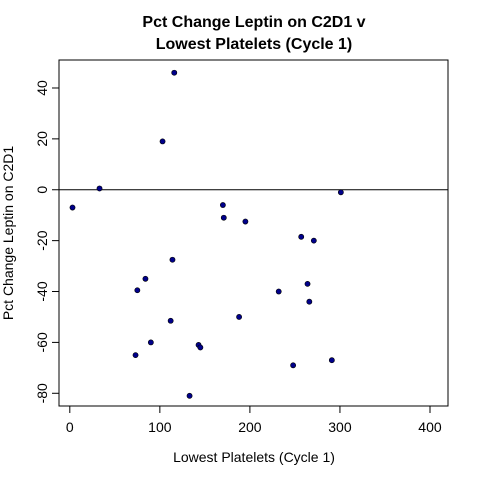 The width and height of the screenshot is (480, 480). I want to click on y-axis: -80 -60 -40 -20 0 20 40, so click(46, 241).